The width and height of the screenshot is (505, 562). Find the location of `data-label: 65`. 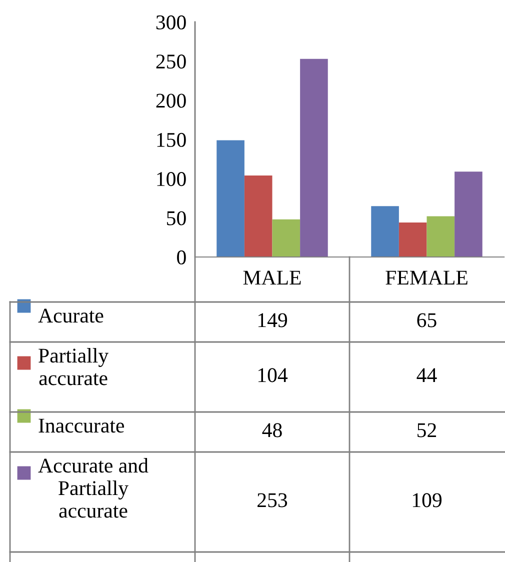

data-label: 65 is located at coordinates (426, 320).